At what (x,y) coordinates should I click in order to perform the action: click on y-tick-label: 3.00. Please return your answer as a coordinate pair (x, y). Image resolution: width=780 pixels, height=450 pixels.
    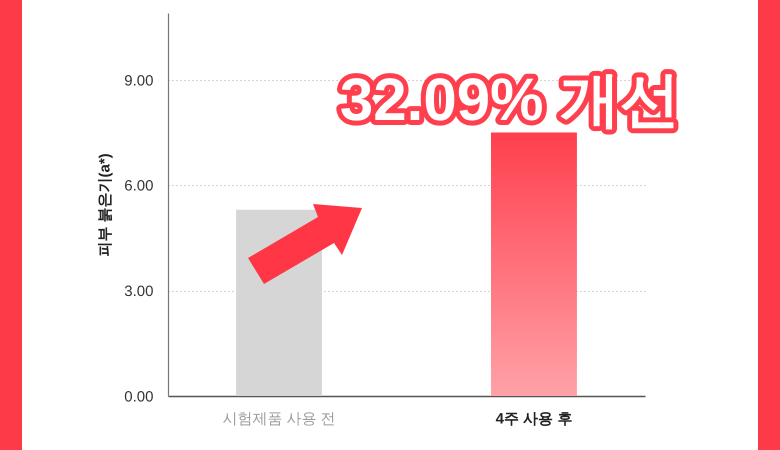
    Looking at the image, I should click on (139, 291).